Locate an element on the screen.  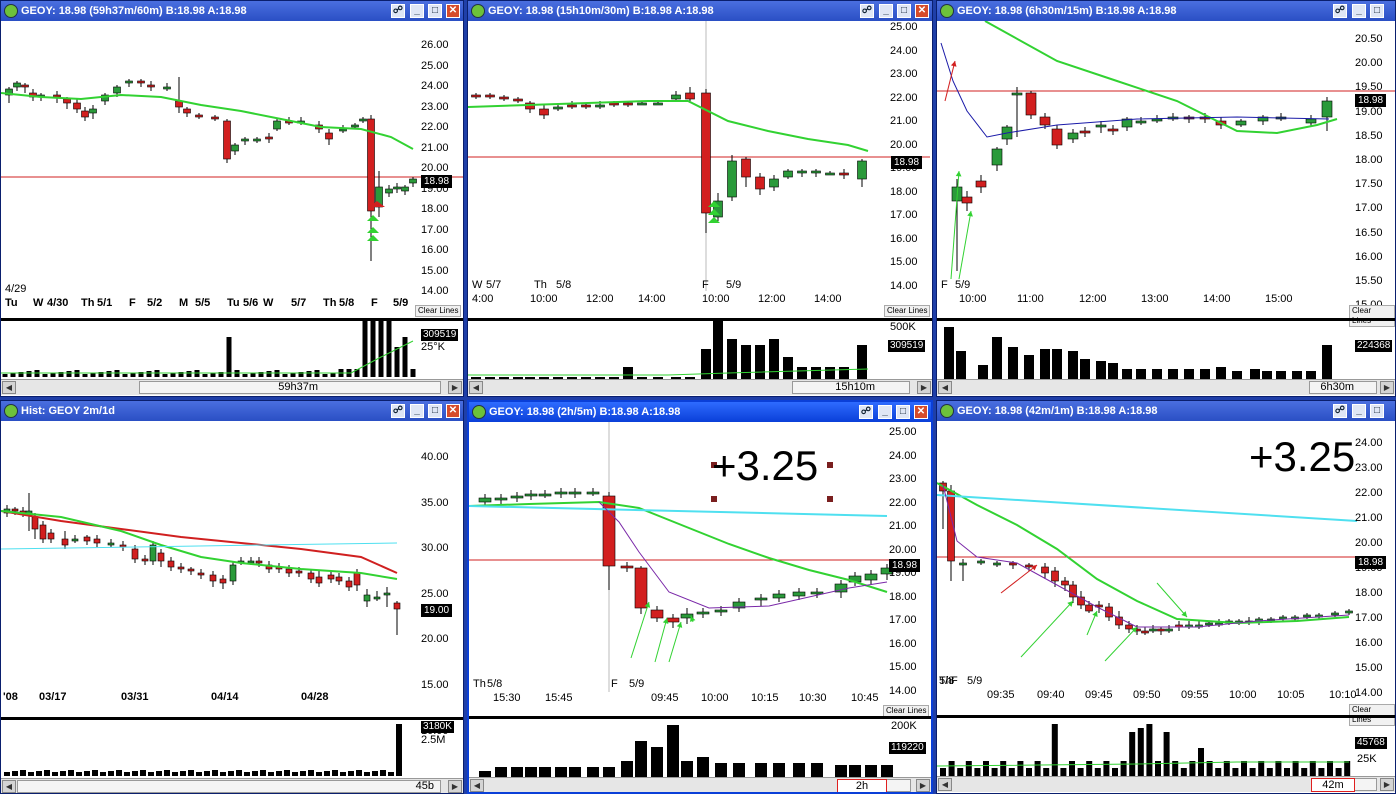
y-tick-label: 15.50 is located at coordinates (1369, 281).